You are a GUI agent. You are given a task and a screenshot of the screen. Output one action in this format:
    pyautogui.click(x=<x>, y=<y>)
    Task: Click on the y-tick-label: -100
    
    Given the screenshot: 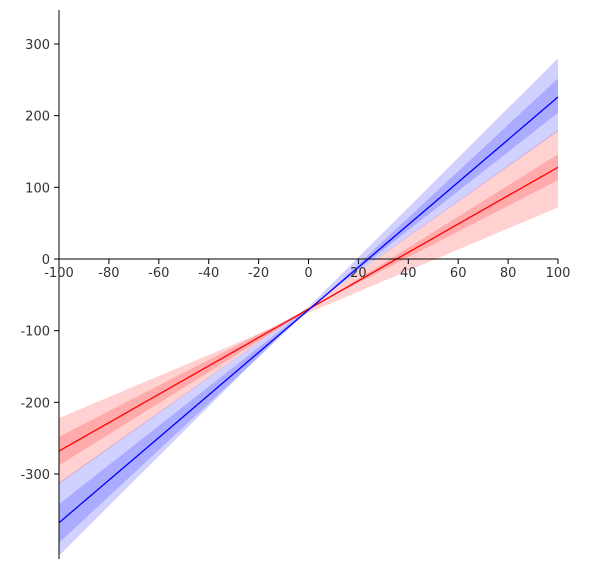 What is the action you would take?
    pyautogui.click(x=35, y=332)
    